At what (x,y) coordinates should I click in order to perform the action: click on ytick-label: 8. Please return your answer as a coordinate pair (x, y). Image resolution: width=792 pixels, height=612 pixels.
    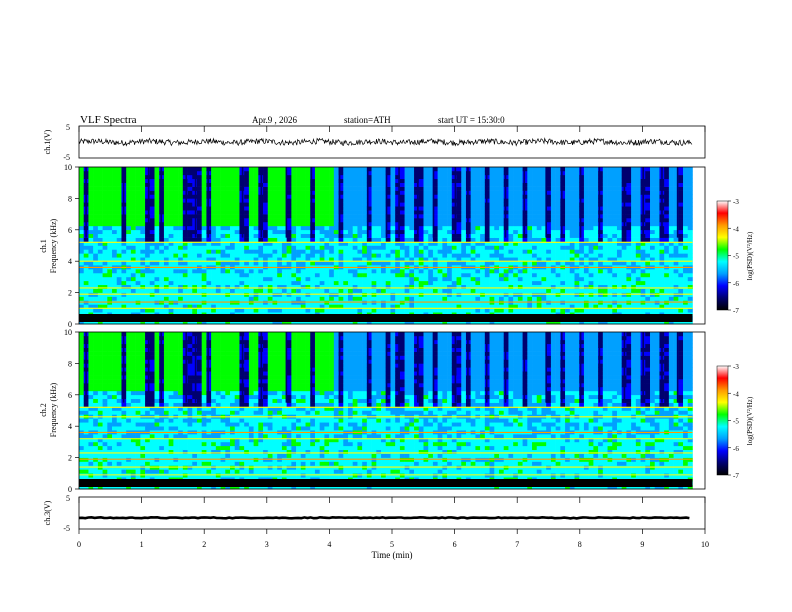
    Looking at the image, I should click on (70, 363).